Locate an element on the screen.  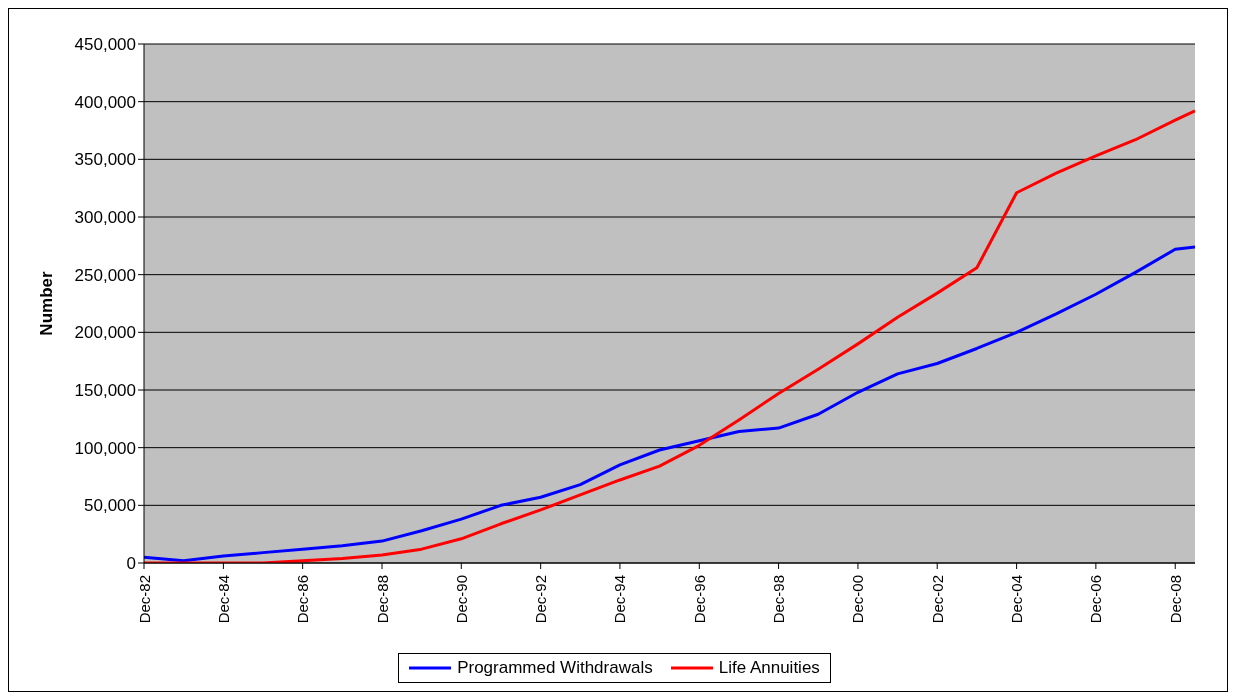
y-tick-label: 400,000 is located at coordinates (105, 102).